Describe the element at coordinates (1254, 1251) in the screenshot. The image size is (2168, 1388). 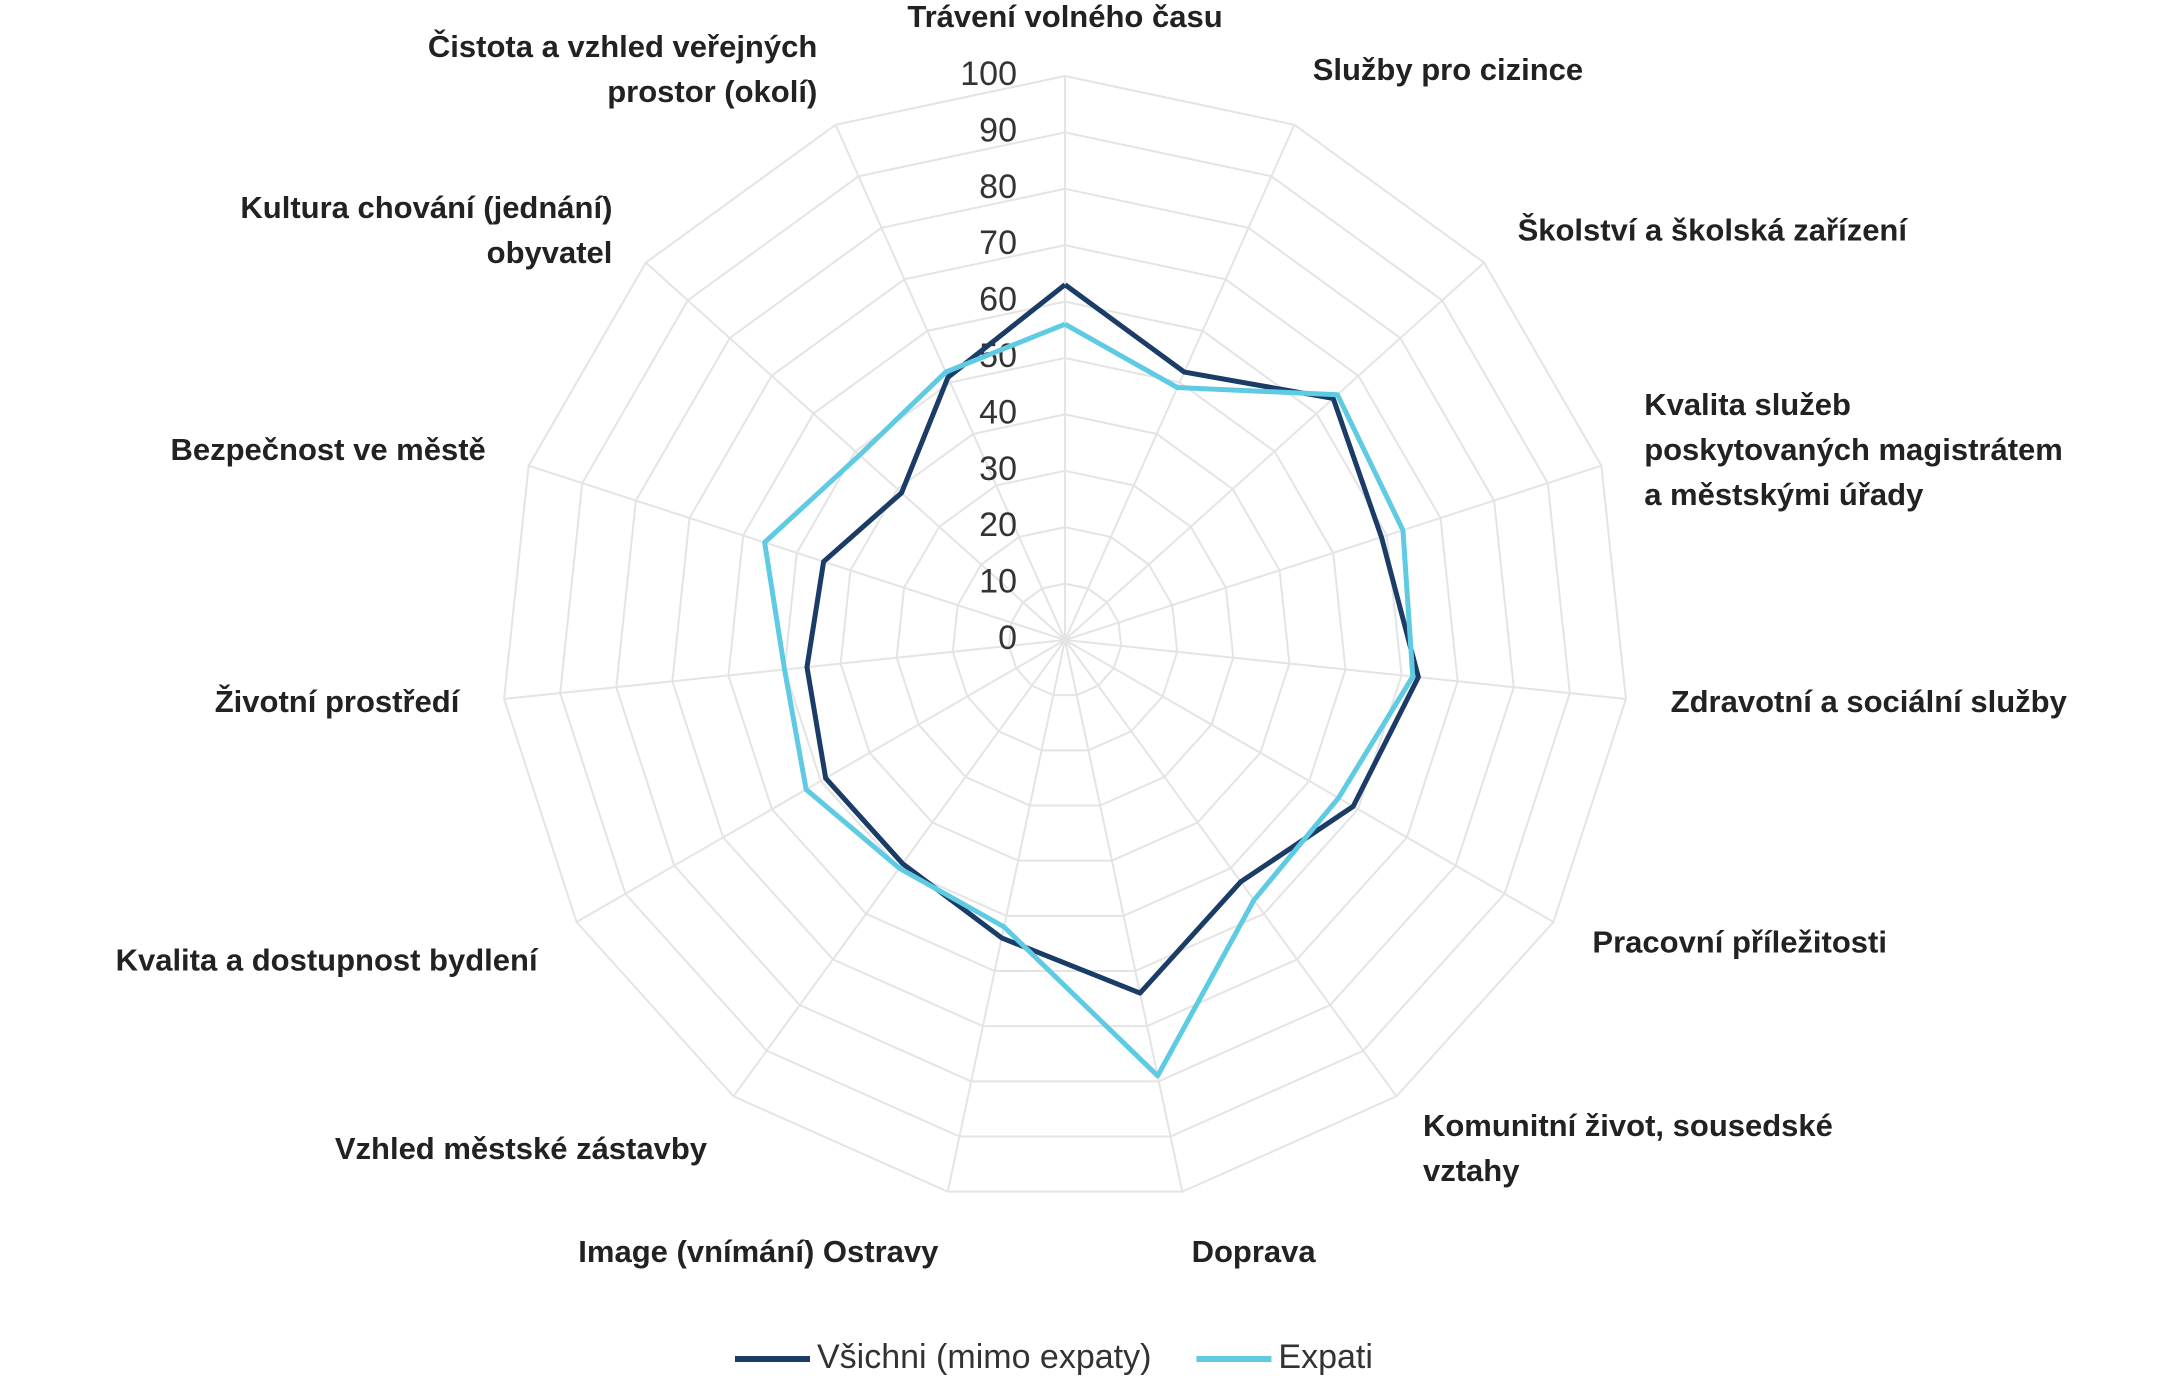
I see `category-label: Doprava` at that location.